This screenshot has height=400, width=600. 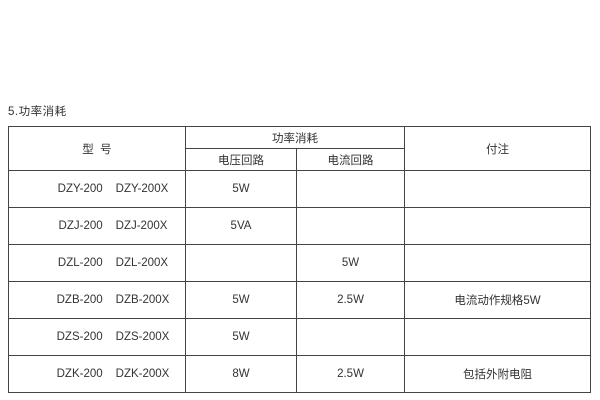 What do you see at coordinates (241, 374) in the screenshot?
I see `voltage-circuit-cell: 8W` at bounding box center [241, 374].